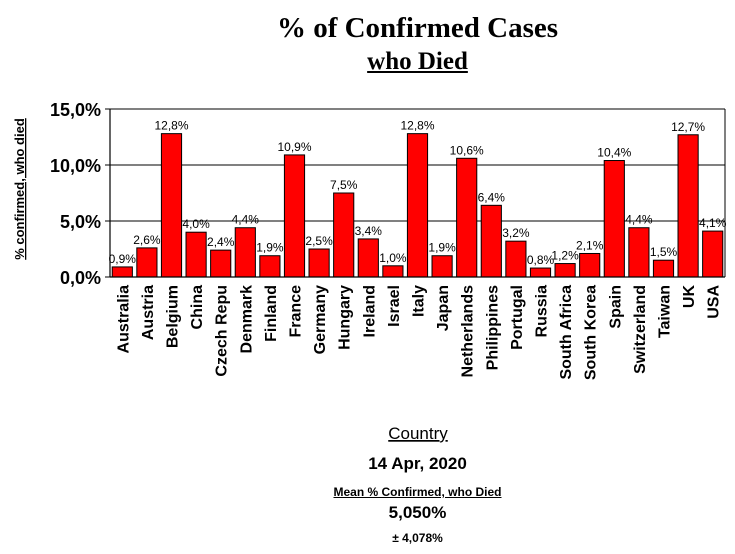  Describe the element at coordinates (123, 259) in the screenshot. I see `data-label: 0,9%` at that location.